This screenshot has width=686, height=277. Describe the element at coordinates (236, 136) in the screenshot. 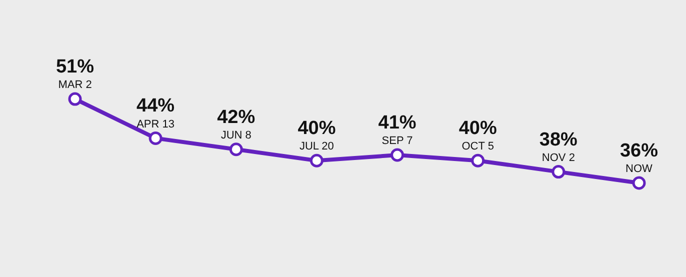

I see `x-tick-label: JUN 8` at that location.